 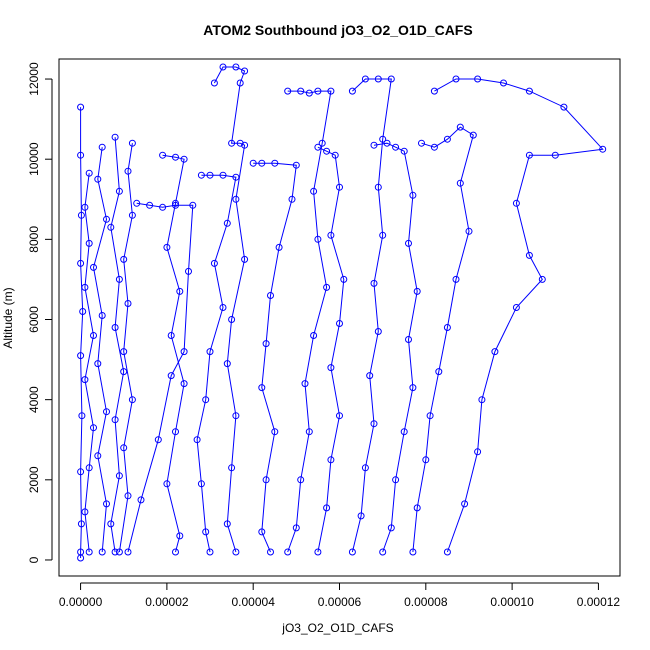 I want to click on y-tick-label: 6000, so click(x=34, y=319).